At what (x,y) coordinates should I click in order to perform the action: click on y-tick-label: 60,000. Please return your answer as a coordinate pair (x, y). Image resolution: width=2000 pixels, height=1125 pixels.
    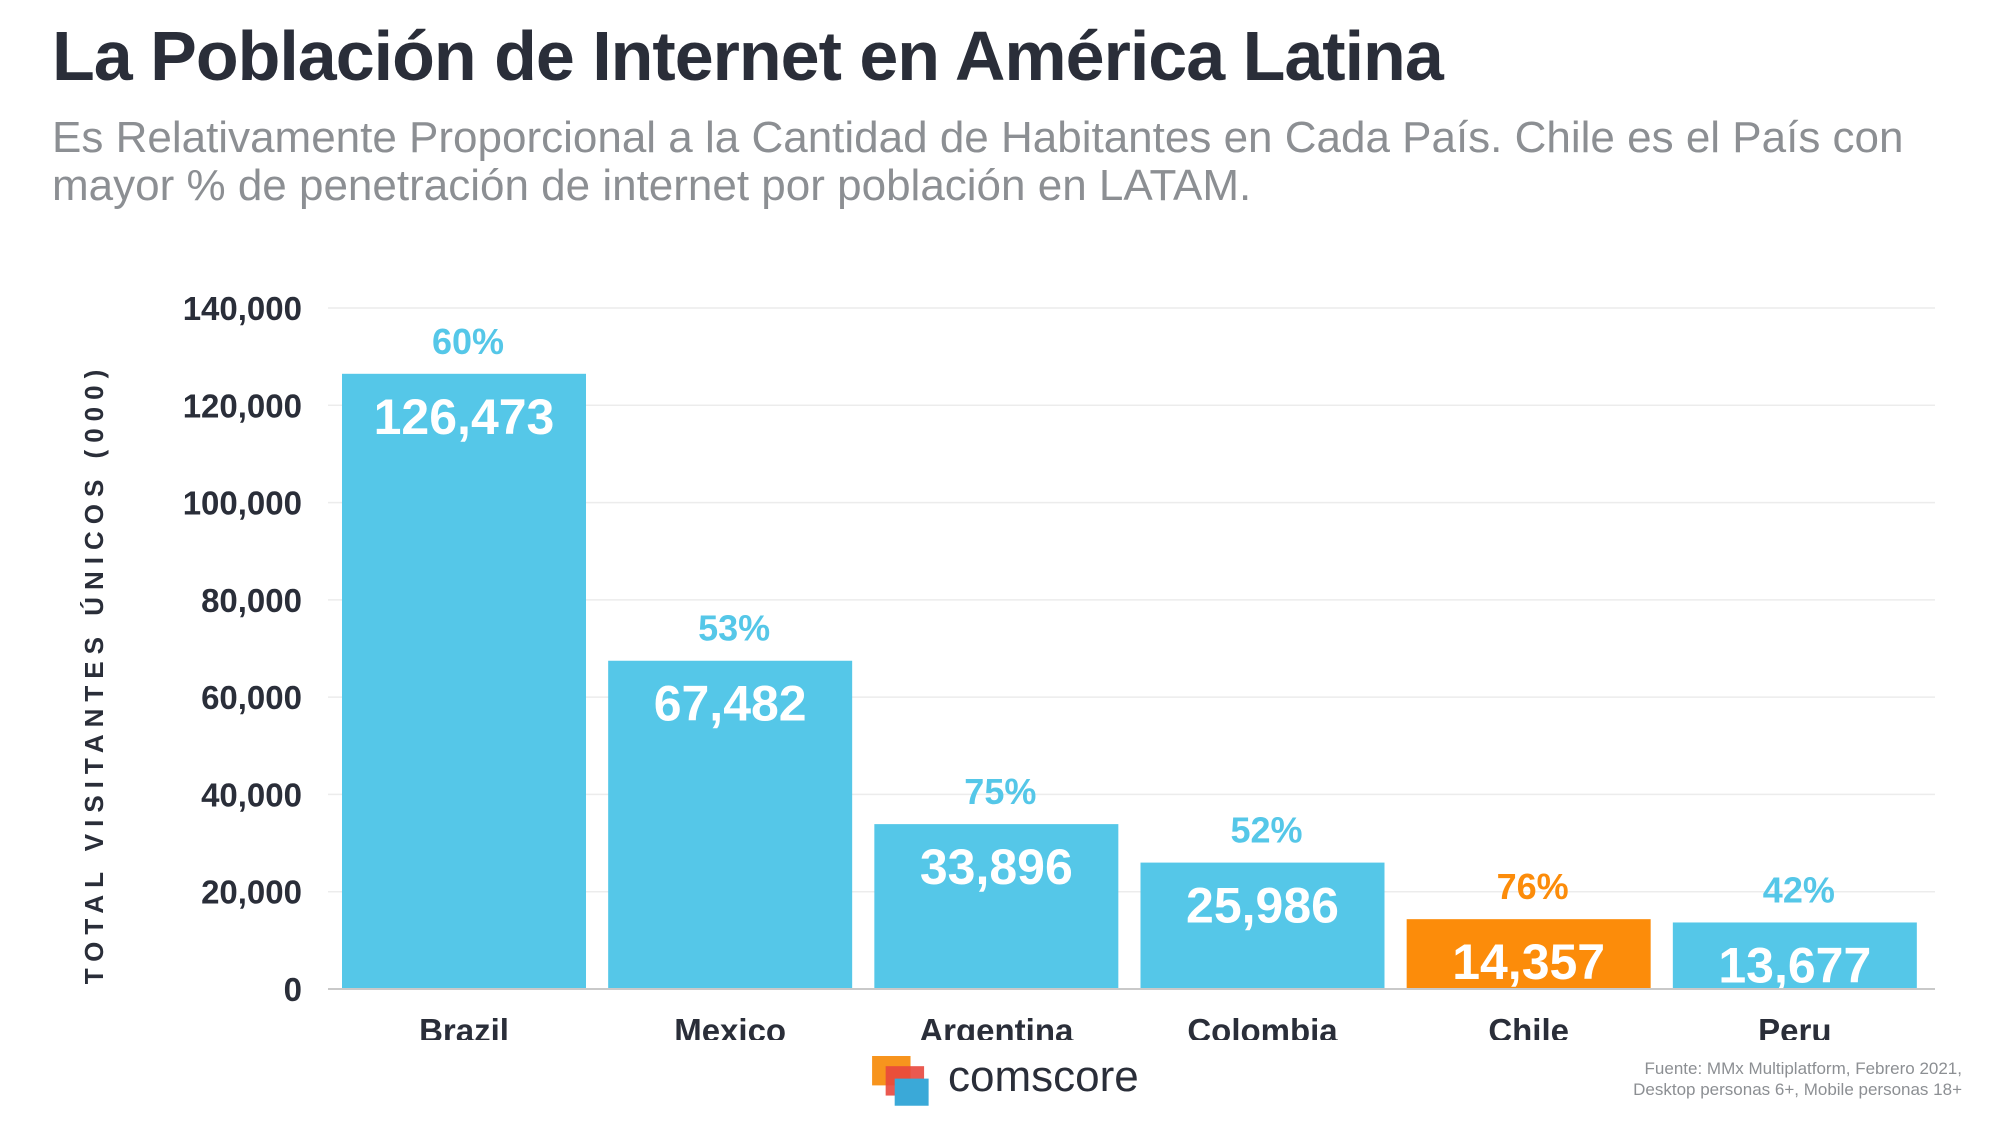
    Looking at the image, I should click on (251, 697).